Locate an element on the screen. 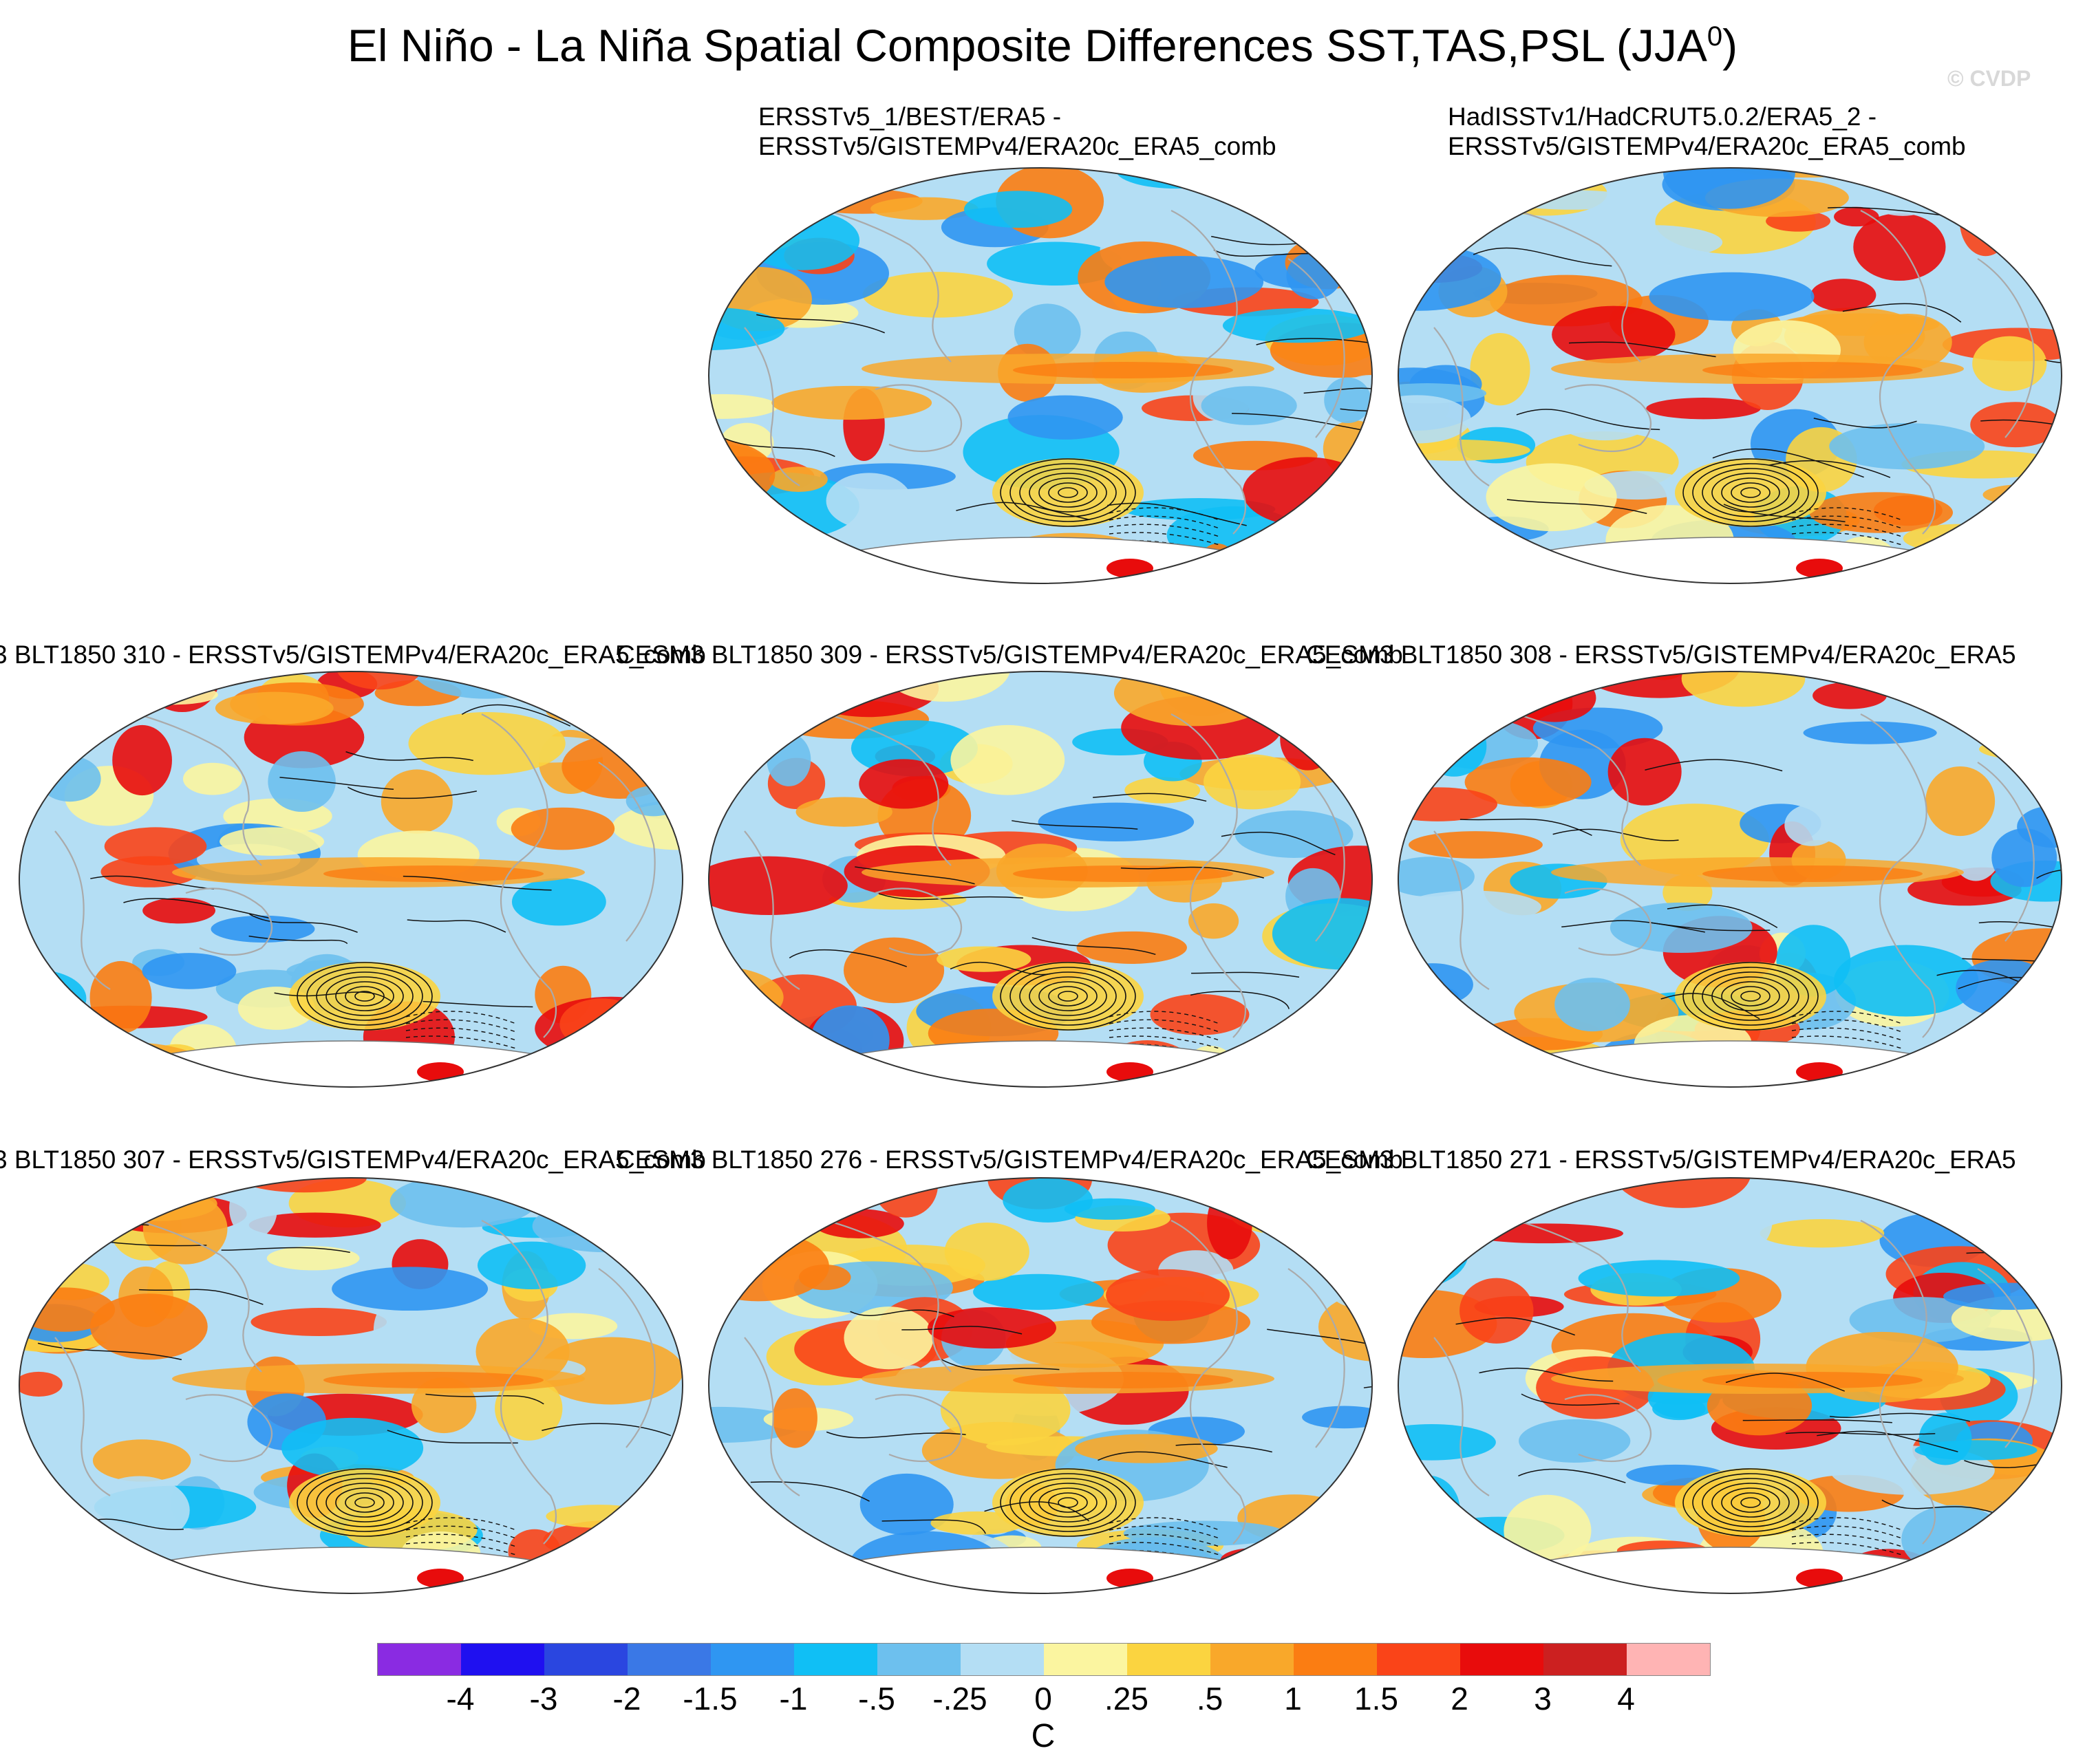 Image resolution: width=2085 pixels, height=1764 pixels. colorbar is located at coordinates (1044, 1659).